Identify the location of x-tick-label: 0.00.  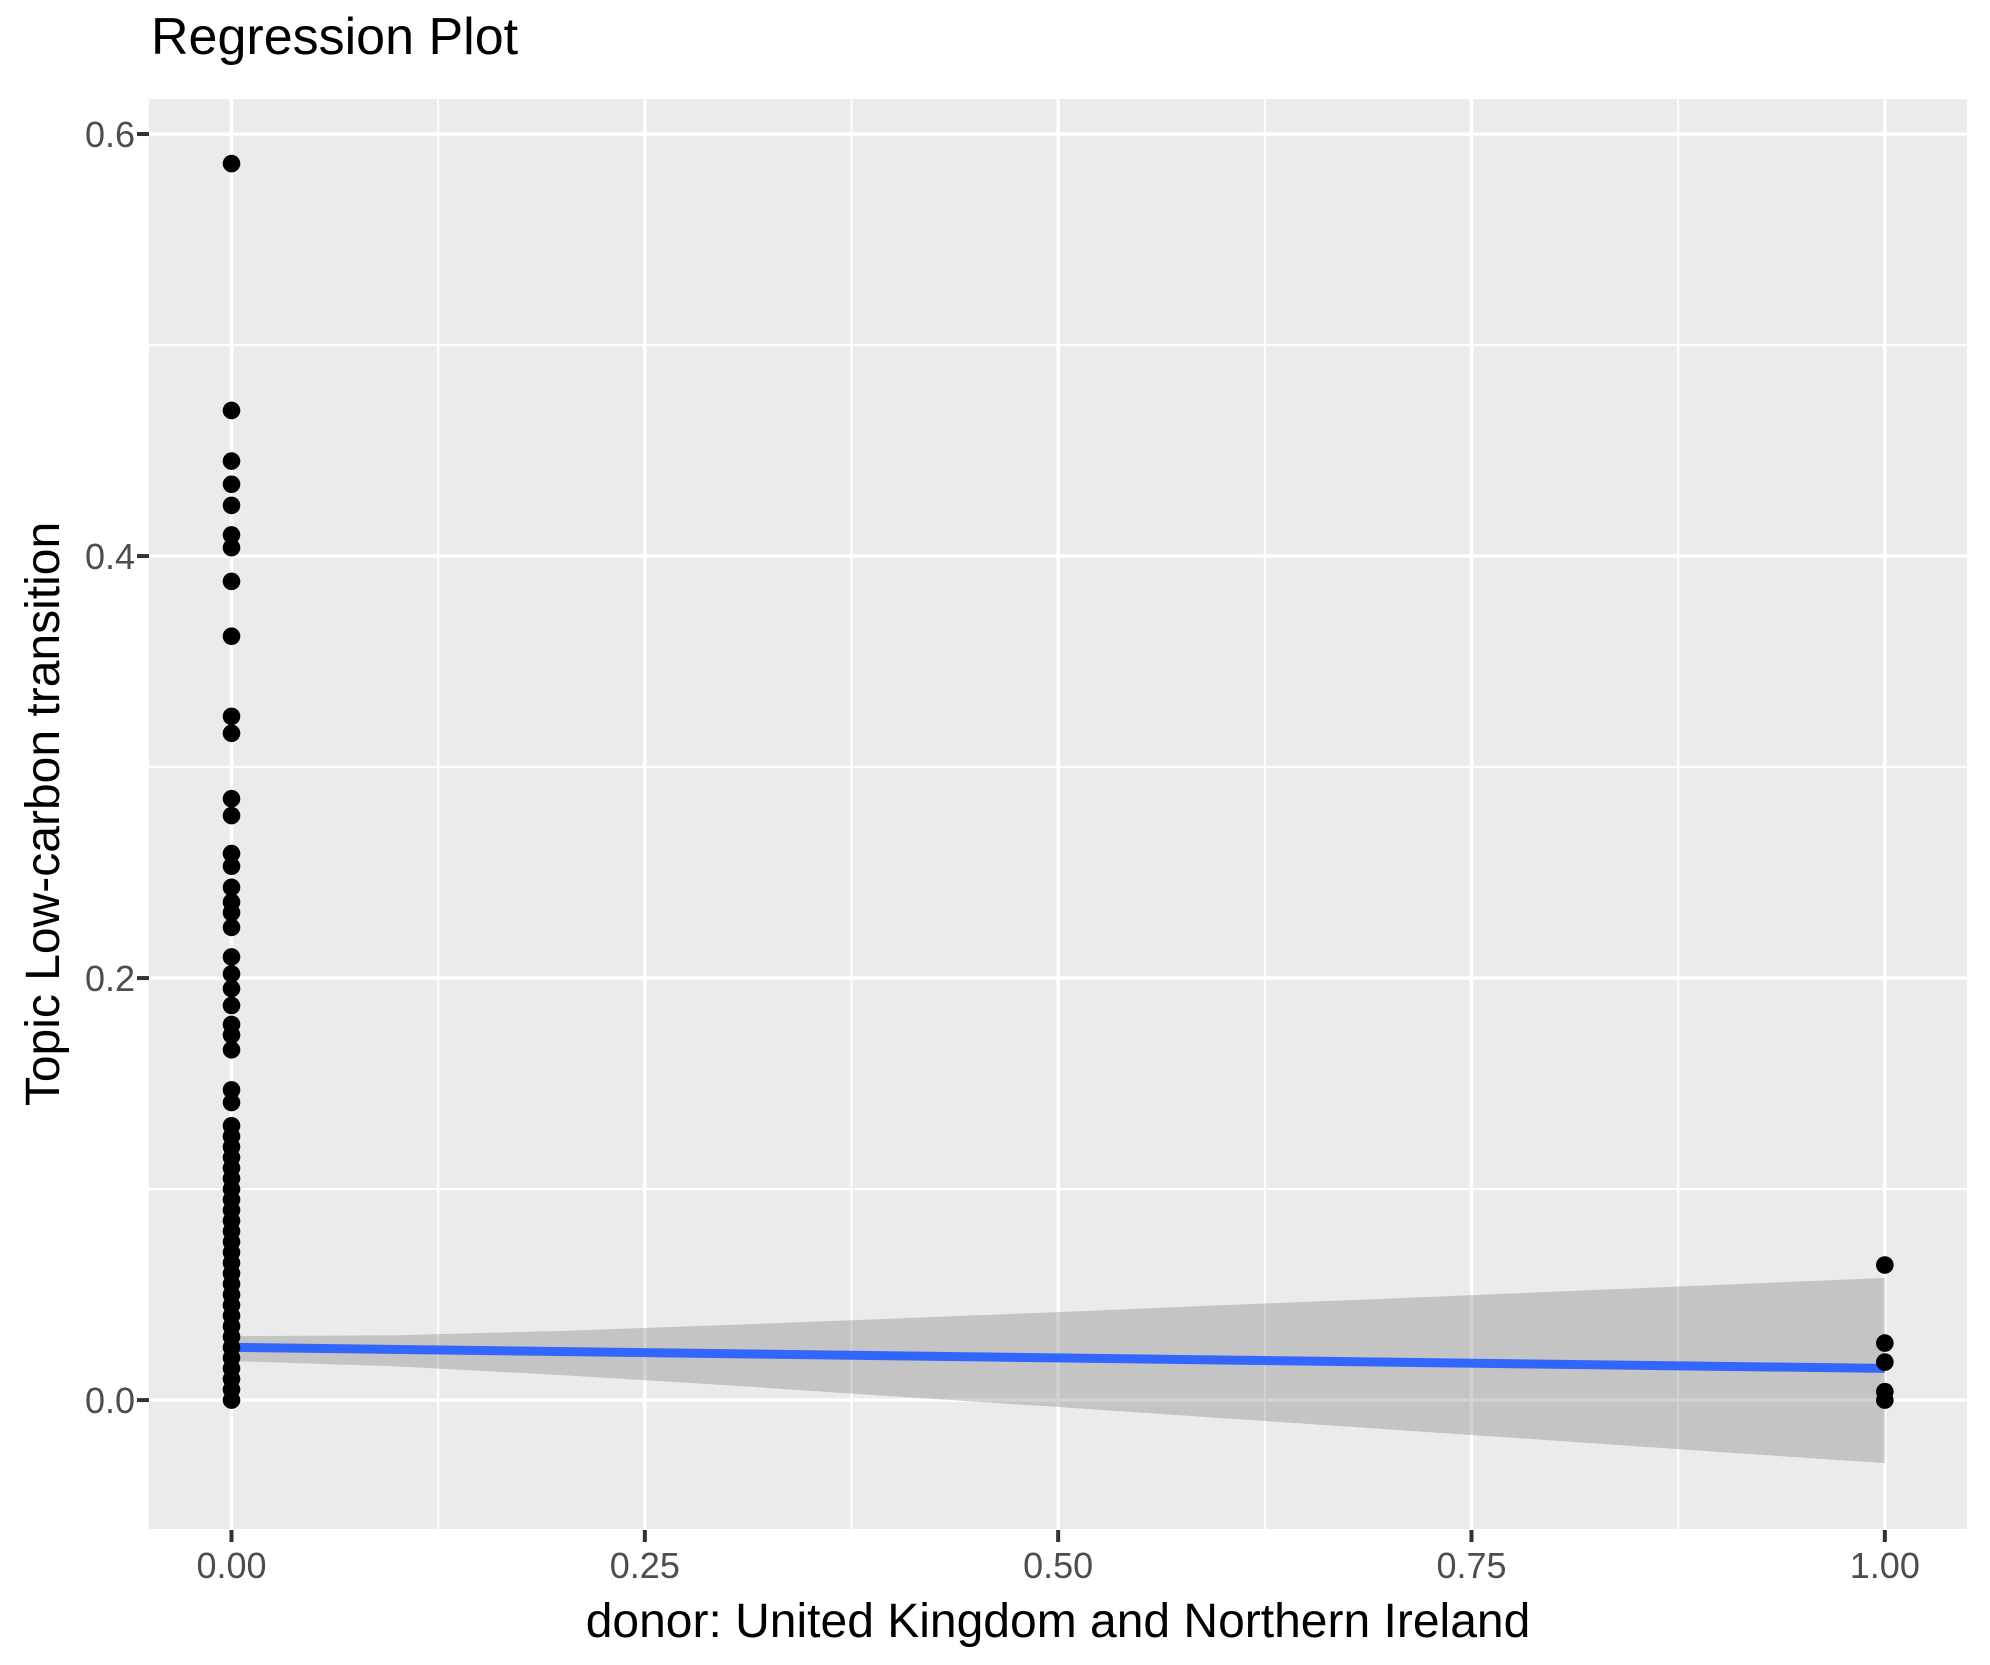
(231, 1565).